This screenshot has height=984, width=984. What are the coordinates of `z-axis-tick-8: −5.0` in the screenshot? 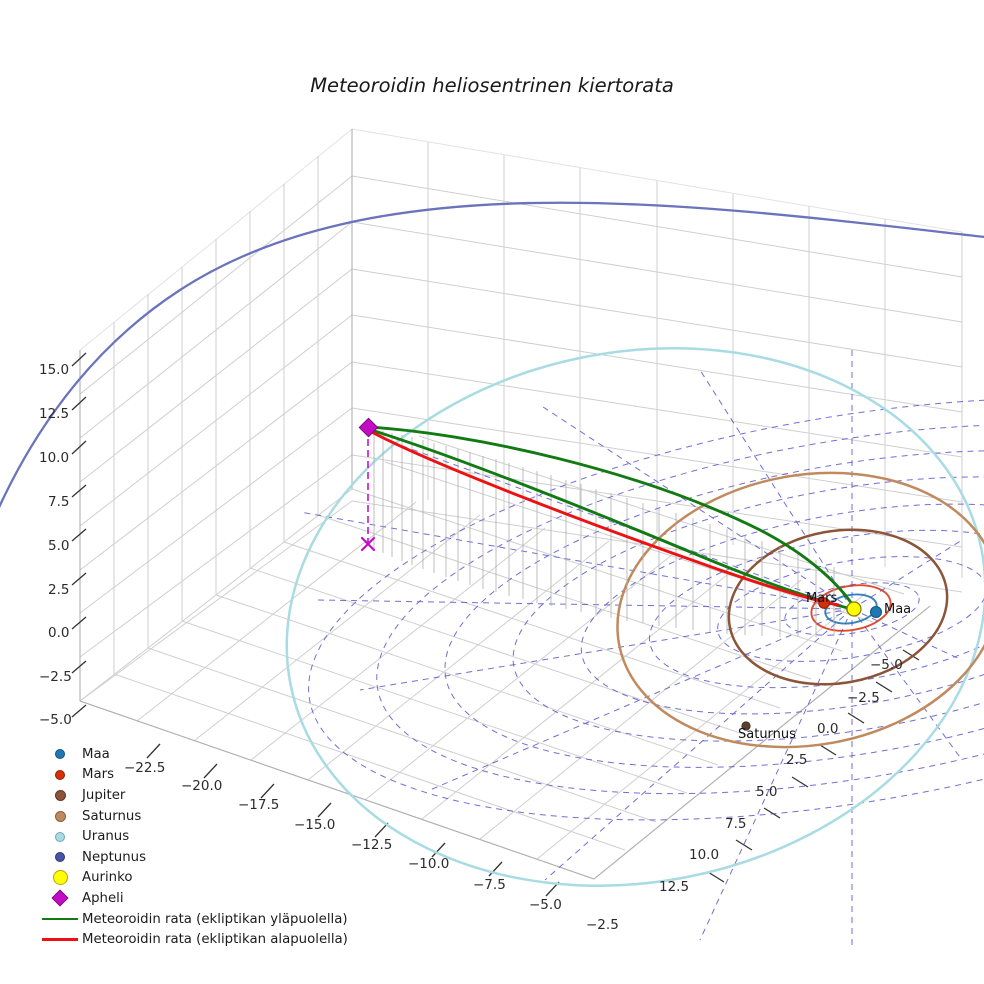 It's located at (55, 720).